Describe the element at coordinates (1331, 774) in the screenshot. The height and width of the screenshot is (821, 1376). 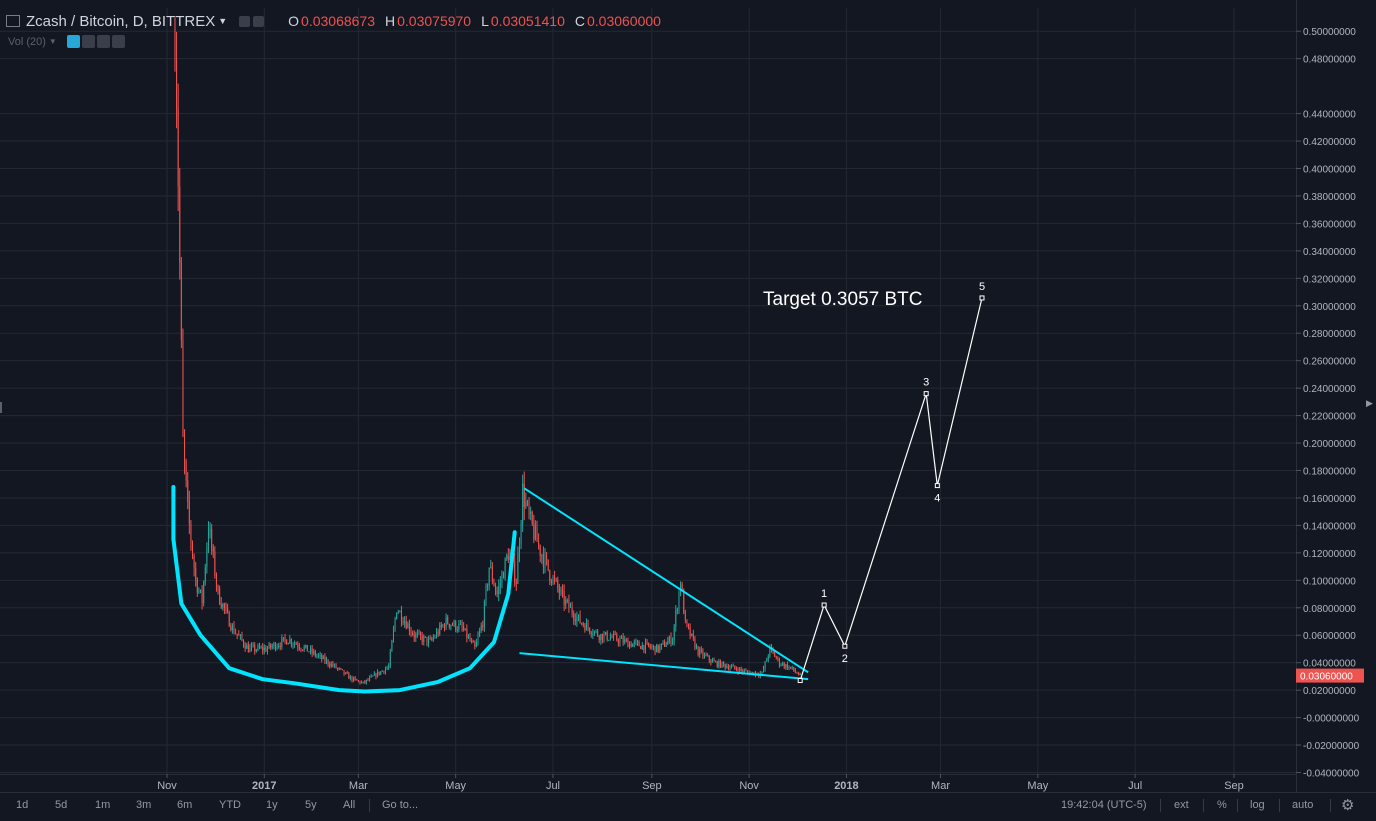
I see `y-tick-label: -0.04000000` at that location.